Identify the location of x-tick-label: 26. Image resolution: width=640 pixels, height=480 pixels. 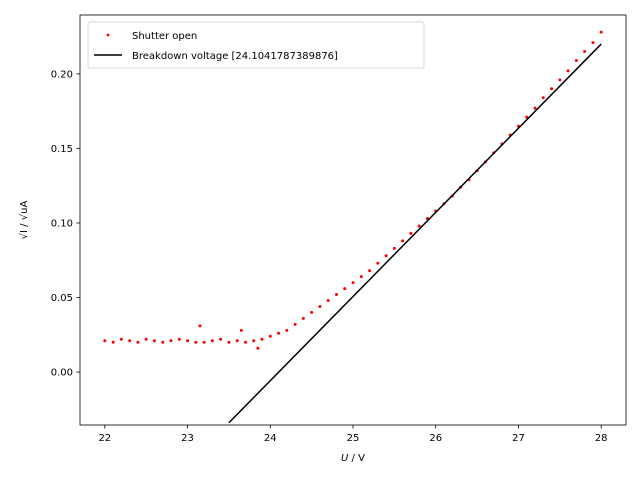
(435, 438).